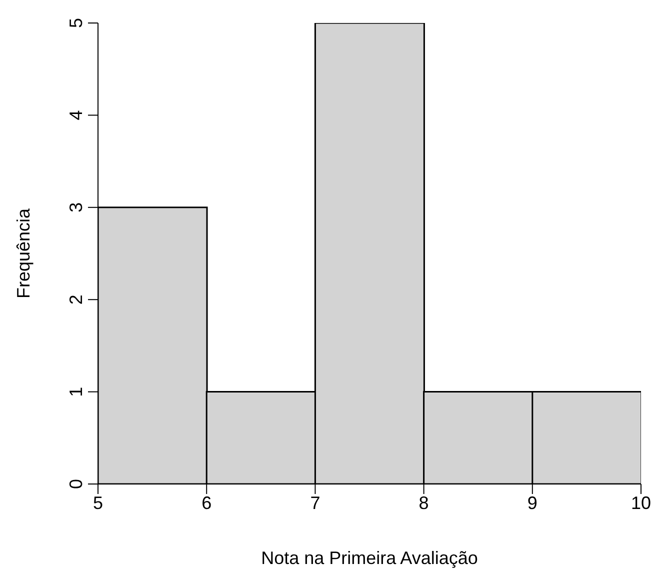  I want to click on y-tick-label: 2, so click(76, 299).